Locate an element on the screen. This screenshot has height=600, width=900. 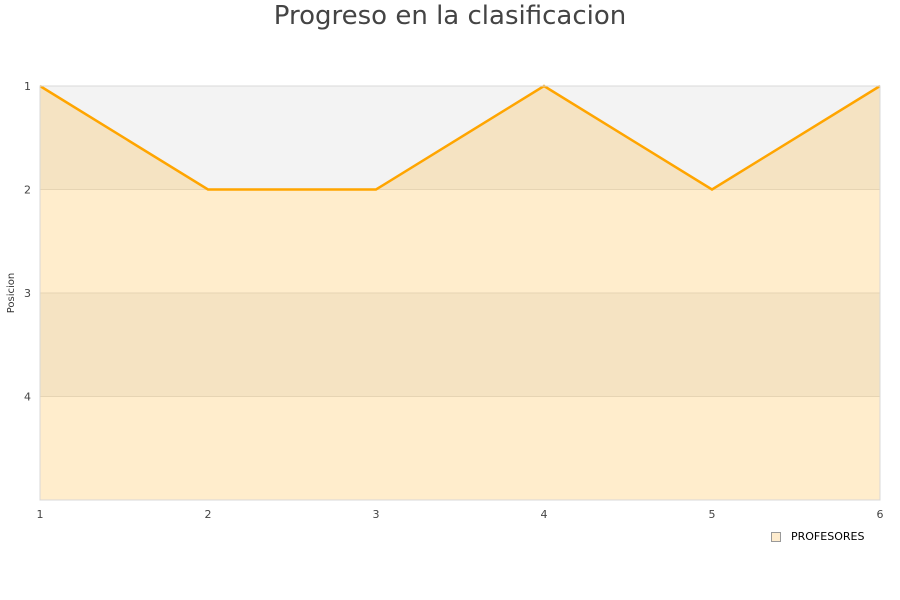
y-tick-label: 3 is located at coordinates (27, 293).